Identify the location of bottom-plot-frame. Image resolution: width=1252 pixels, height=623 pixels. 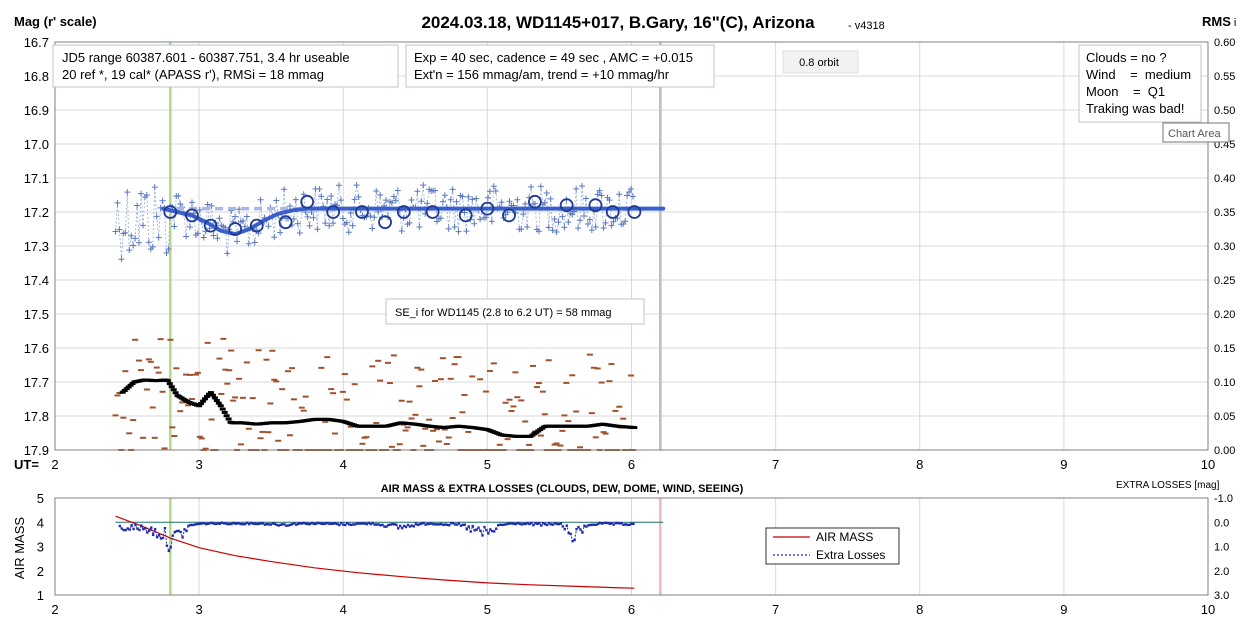
(631, 546).